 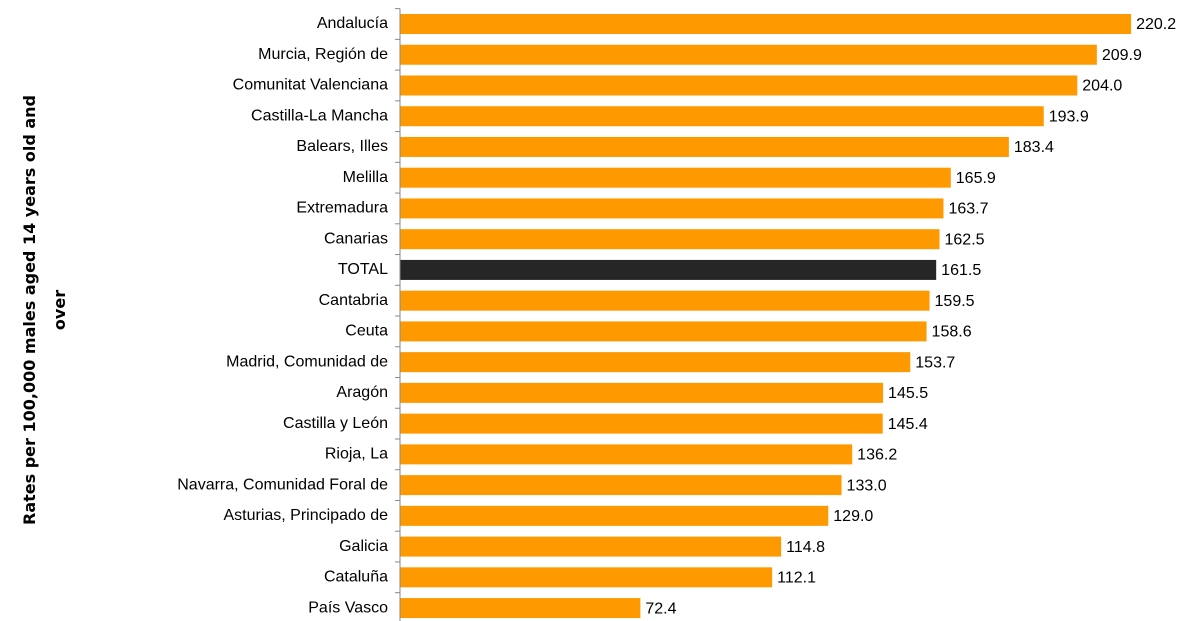 What do you see at coordinates (908, 393) in the screenshot?
I see `value-label: 145.5` at bounding box center [908, 393].